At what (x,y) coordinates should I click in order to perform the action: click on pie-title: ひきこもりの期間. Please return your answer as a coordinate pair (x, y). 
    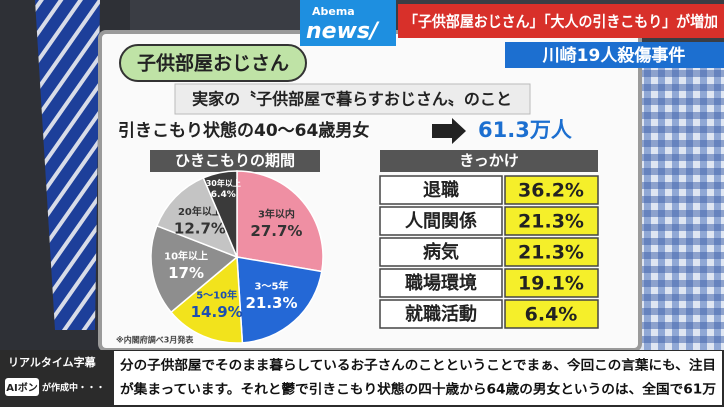
    Looking at the image, I should click on (235, 161).